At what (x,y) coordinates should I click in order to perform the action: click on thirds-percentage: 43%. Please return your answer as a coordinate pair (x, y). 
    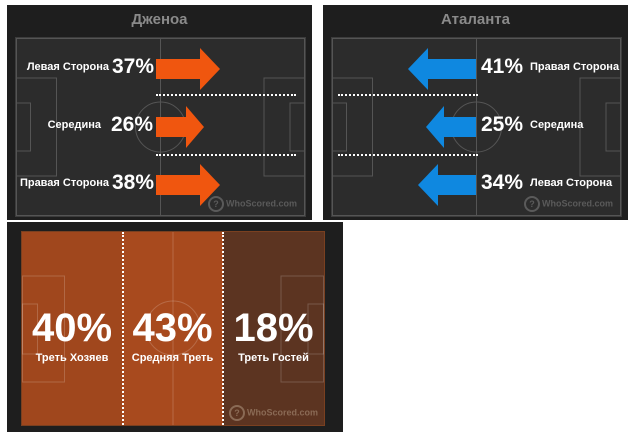
    Looking at the image, I should click on (172, 328).